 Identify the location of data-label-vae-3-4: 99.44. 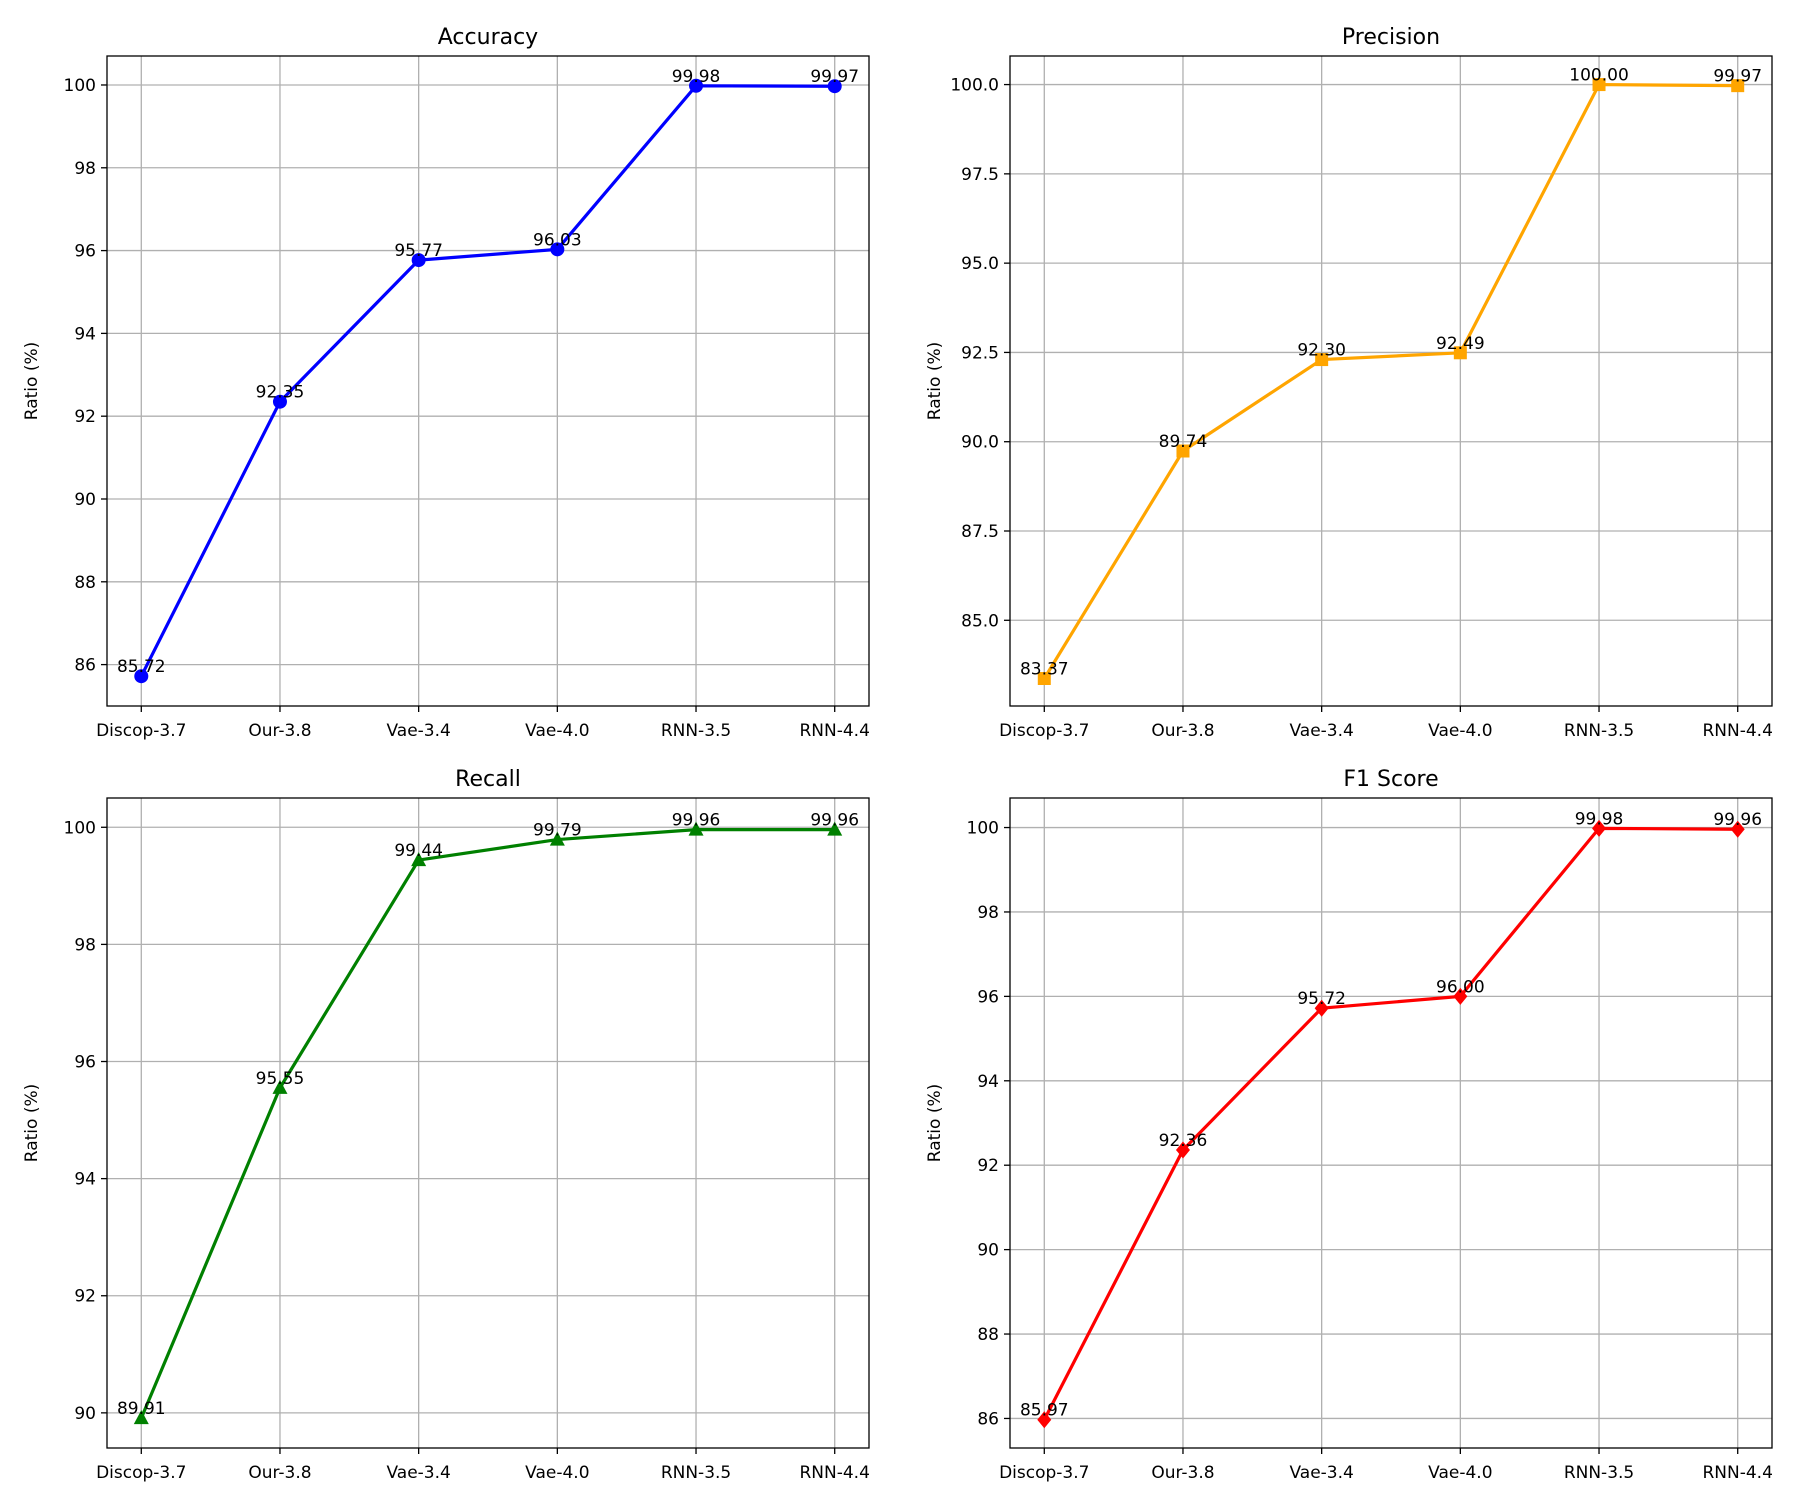
(418, 851).